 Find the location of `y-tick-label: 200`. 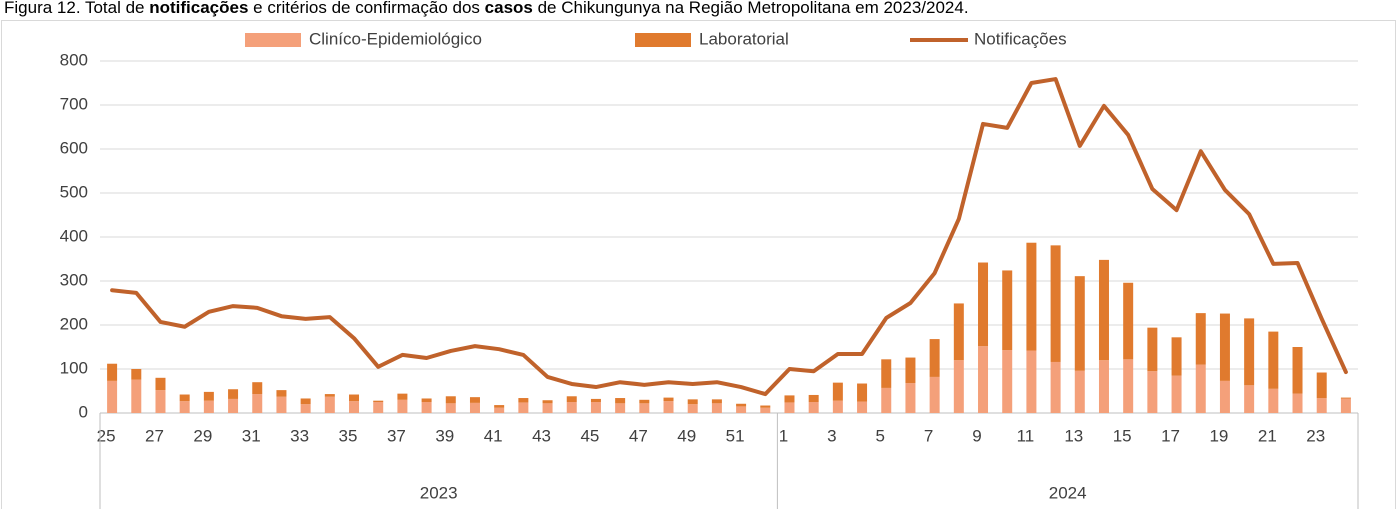

y-tick-label: 200 is located at coordinates (74, 323).